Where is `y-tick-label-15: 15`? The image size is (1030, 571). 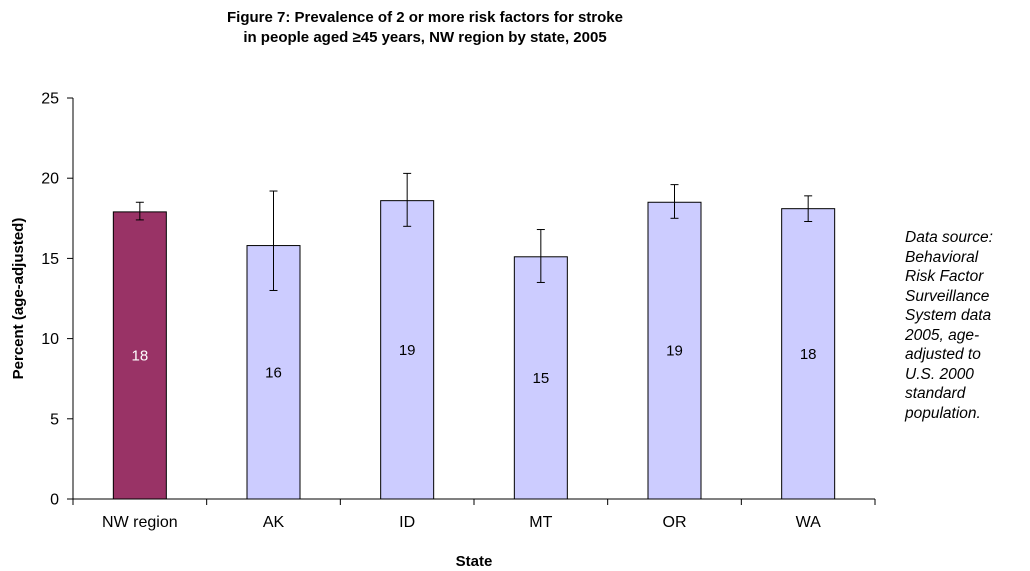 y-tick-label-15: 15 is located at coordinates (50, 259).